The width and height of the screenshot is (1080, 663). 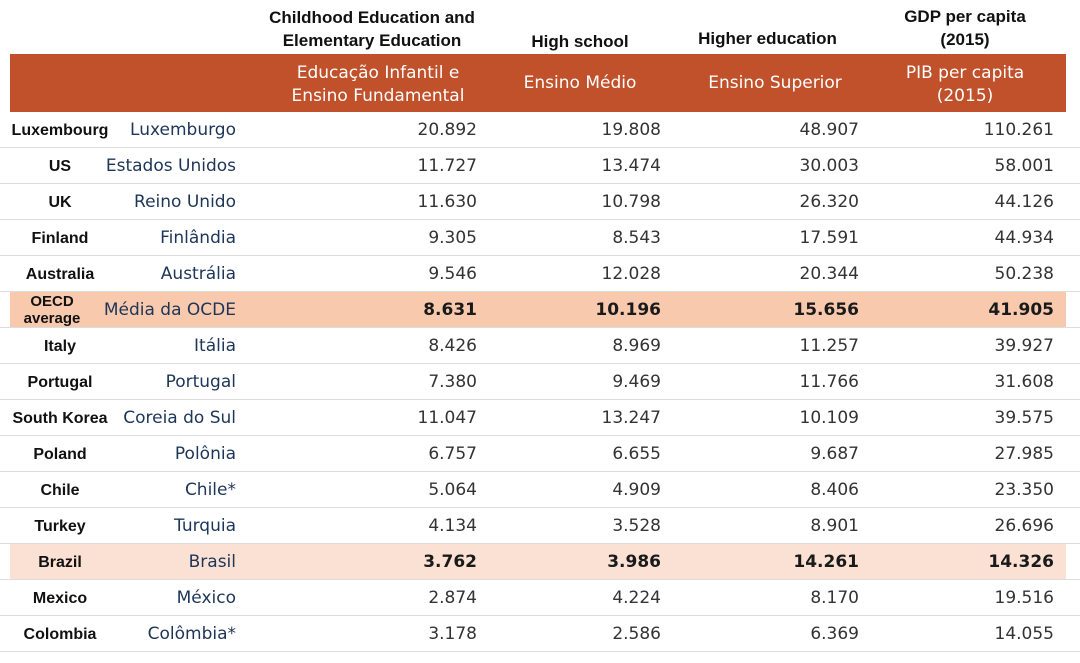 What do you see at coordinates (631, 418) in the screenshot?
I see `value-high-school: 13.247` at bounding box center [631, 418].